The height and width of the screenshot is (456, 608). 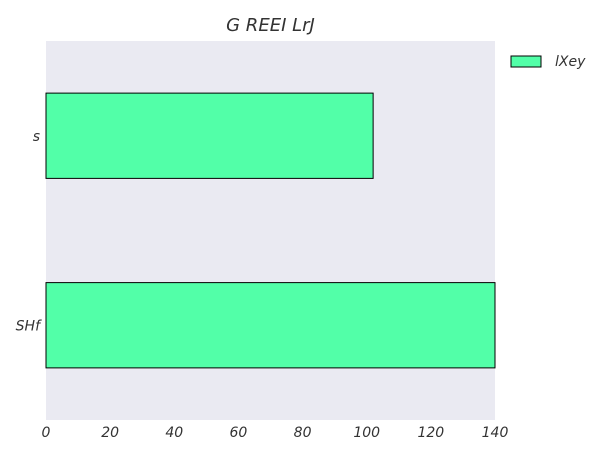 I want to click on x-tick-labels: 0 20 40 60 80 100 120 140, so click(x=275, y=433).